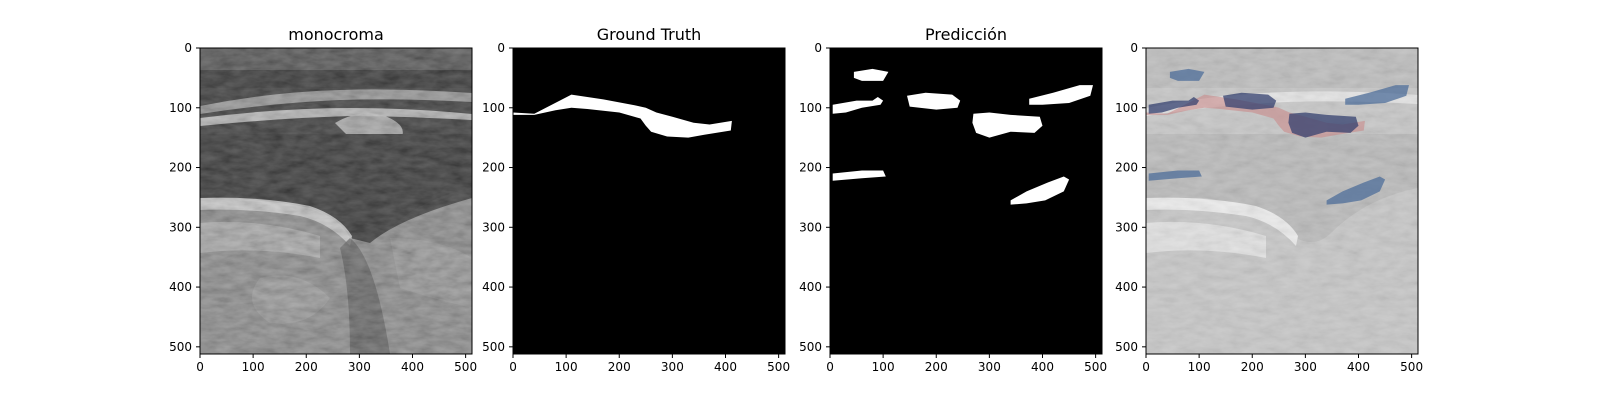  Describe the element at coordinates (966, 34) in the screenshot. I see `panel-title: Predicción` at that location.